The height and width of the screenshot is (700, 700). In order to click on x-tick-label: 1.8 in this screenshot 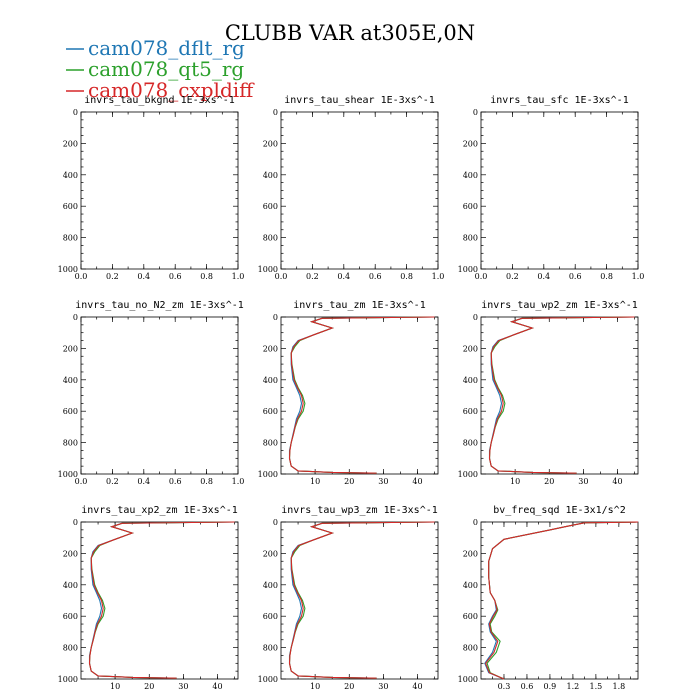, I will do `click(618, 686)`.